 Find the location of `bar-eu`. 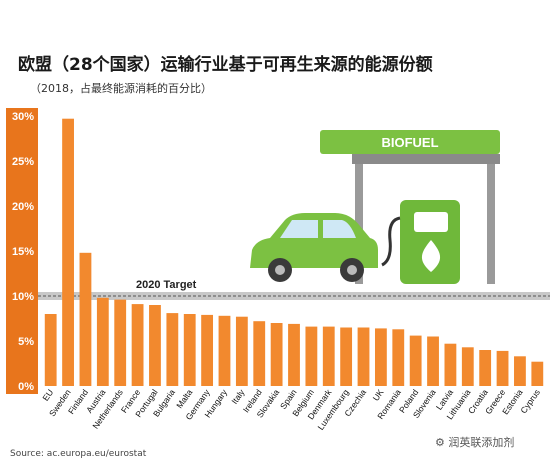

bar-eu is located at coordinates (50, 350).